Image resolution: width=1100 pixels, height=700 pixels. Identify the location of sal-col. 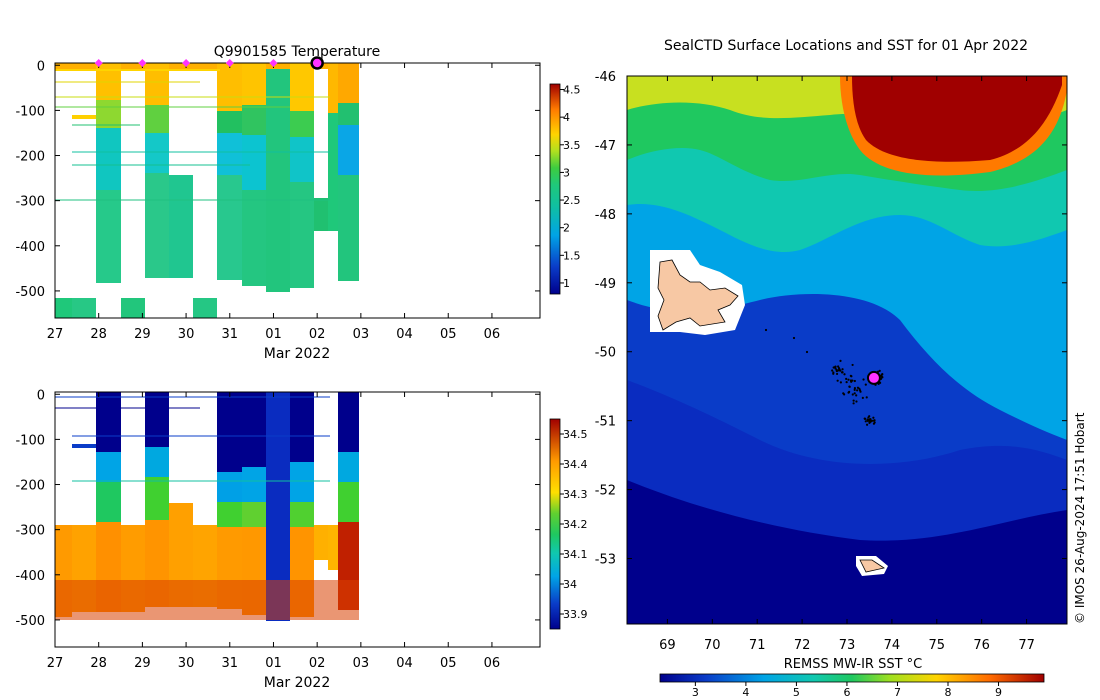
(321, 542).